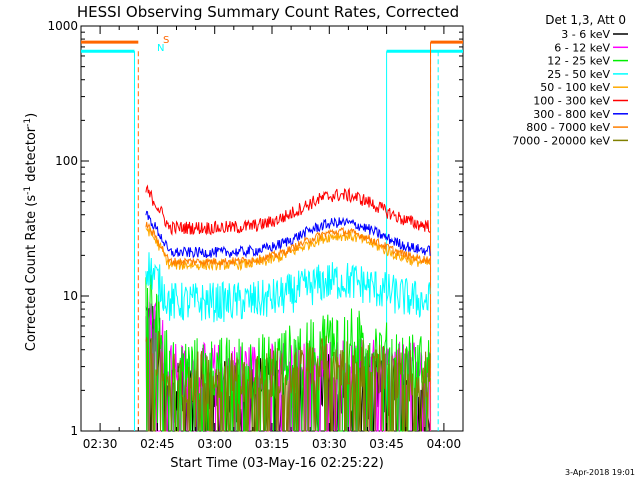  What do you see at coordinates (444, 444) in the screenshot?
I see `x-tick-label: 04:00` at bounding box center [444, 444].